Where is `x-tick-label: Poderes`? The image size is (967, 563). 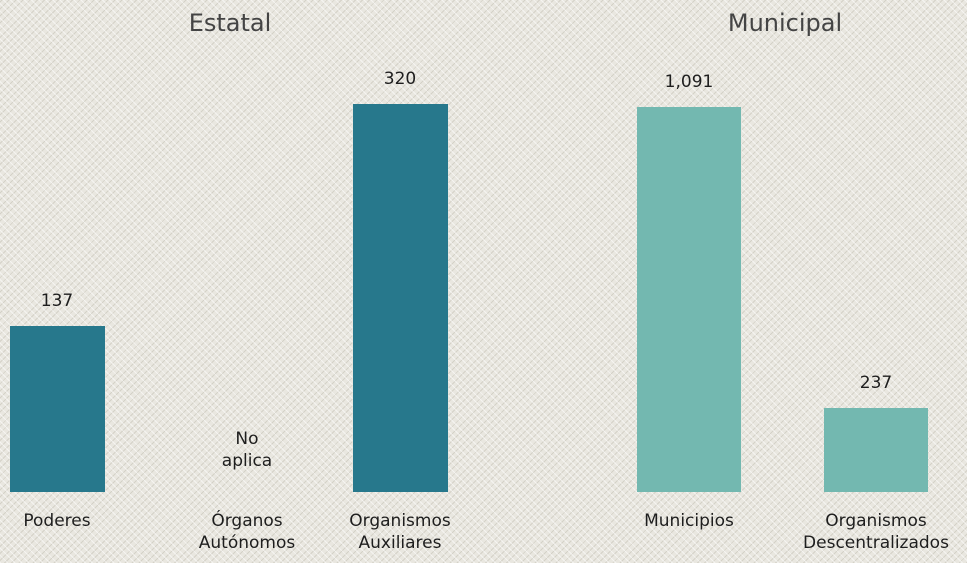 x-tick-label: Poderes is located at coordinates (57, 521).